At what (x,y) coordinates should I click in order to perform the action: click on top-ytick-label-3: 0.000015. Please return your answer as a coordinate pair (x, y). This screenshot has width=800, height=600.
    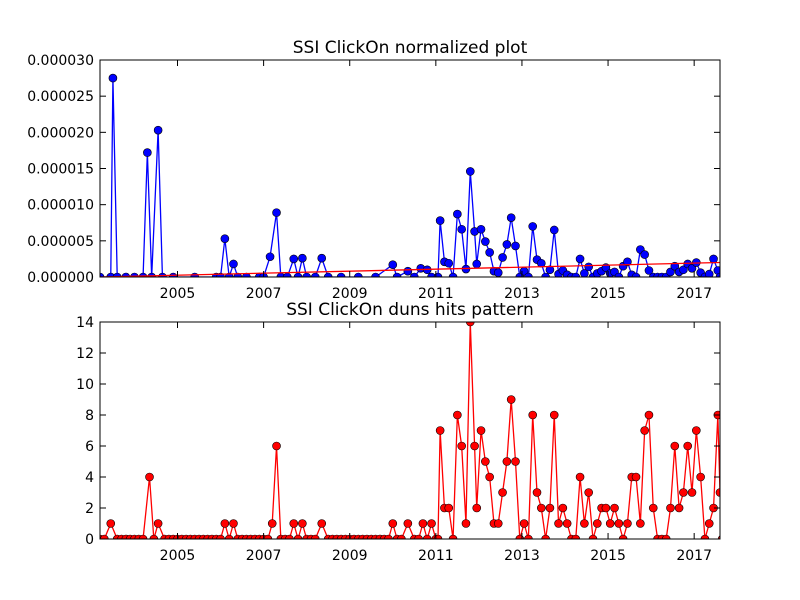
    Looking at the image, I should click on (60, 170).